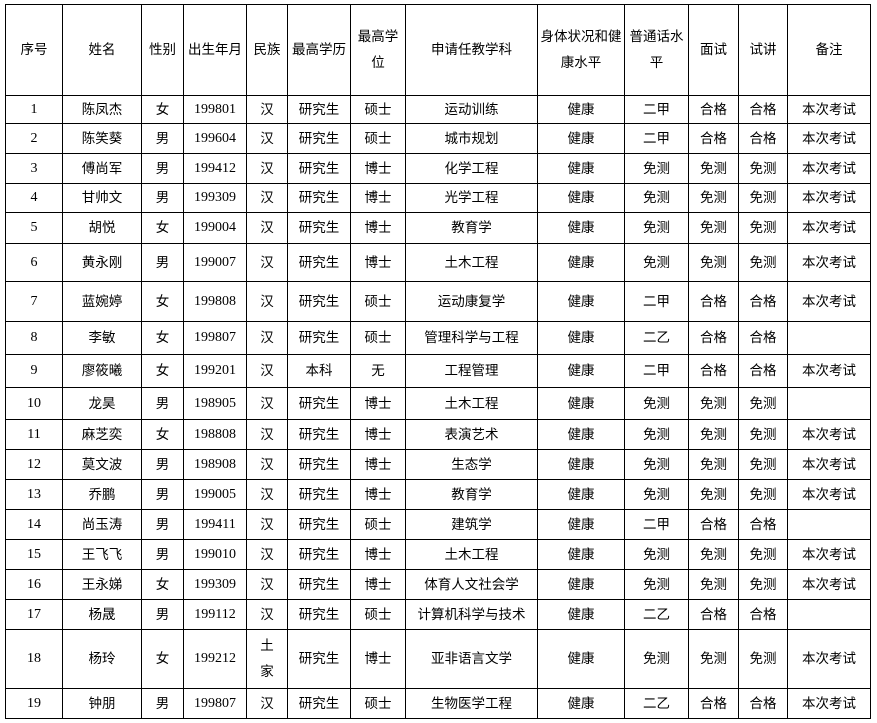  I want to click on header-col-education: 最高学历, so click(319, 50).